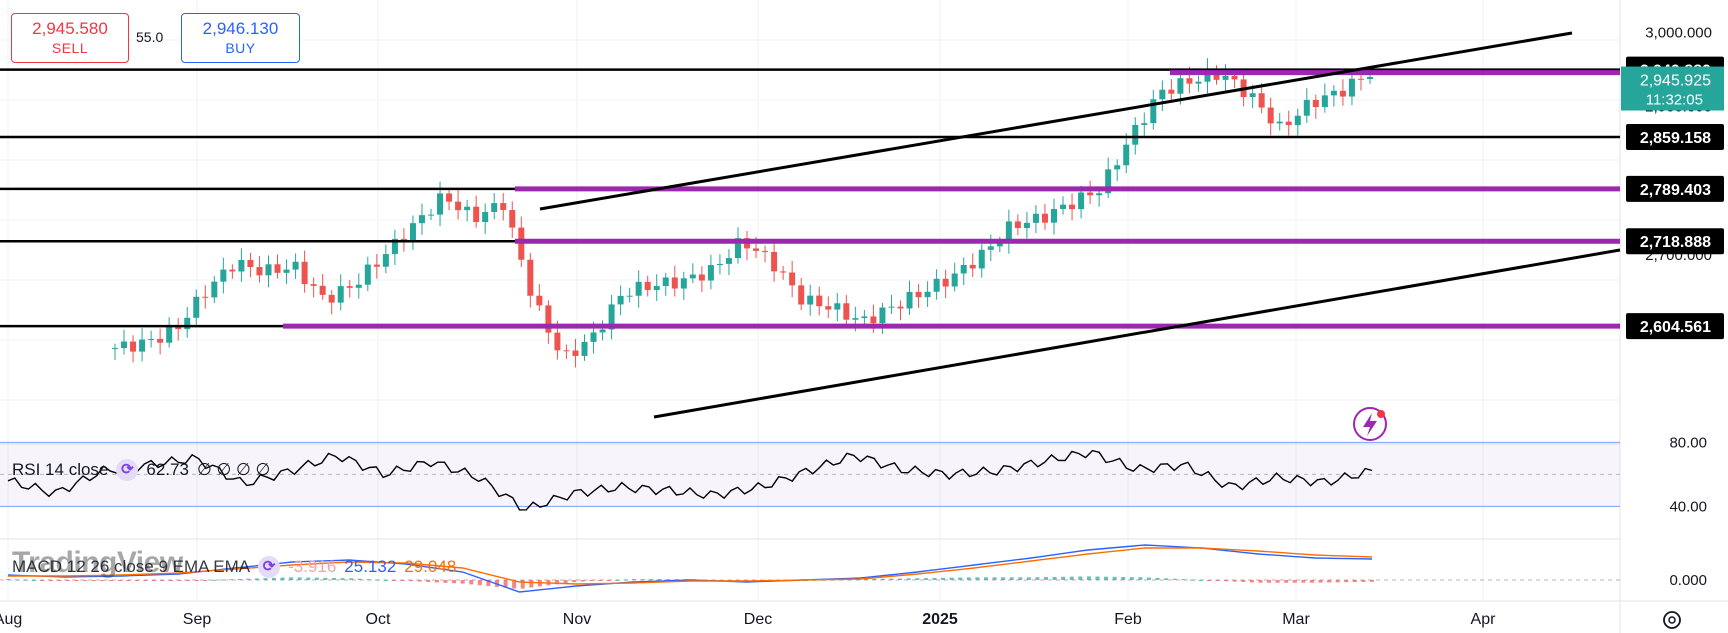  What do you see at coordinates (810, 568) in the screenshot?
I see `macd-pane` at bounding box center [810, 568].